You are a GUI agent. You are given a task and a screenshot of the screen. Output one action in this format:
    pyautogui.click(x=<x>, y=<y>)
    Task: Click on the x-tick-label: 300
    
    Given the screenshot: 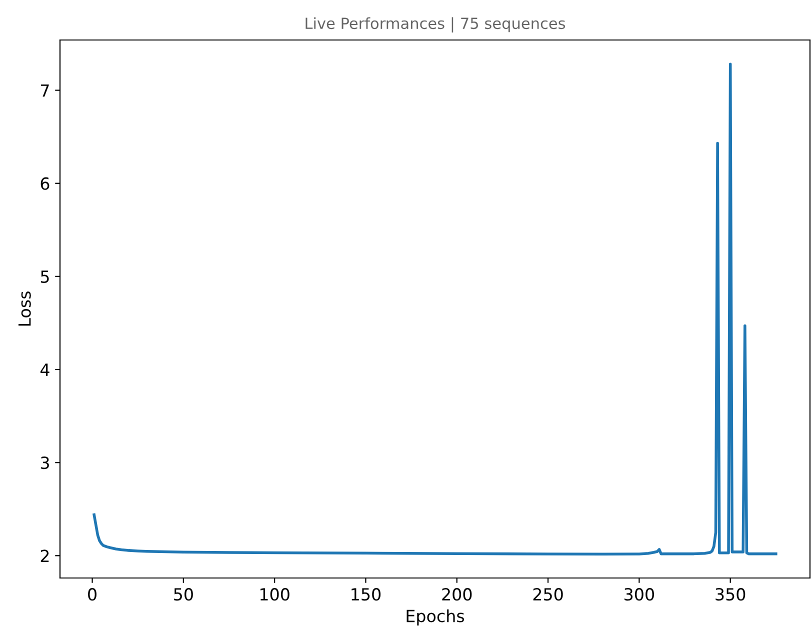 What is the action you would take?
    pyautogui.click(x=639, y=594)
    